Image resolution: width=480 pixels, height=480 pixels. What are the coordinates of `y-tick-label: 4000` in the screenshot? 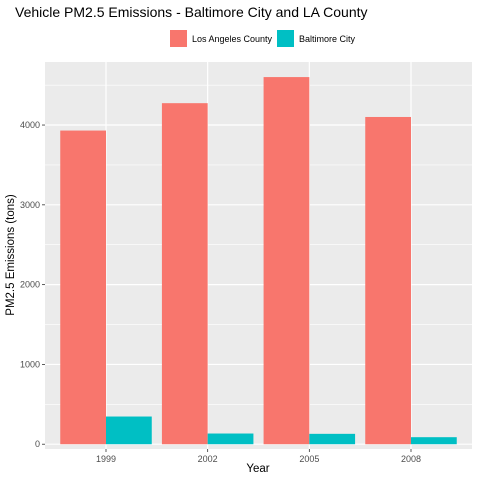 It's located at (30, 125).